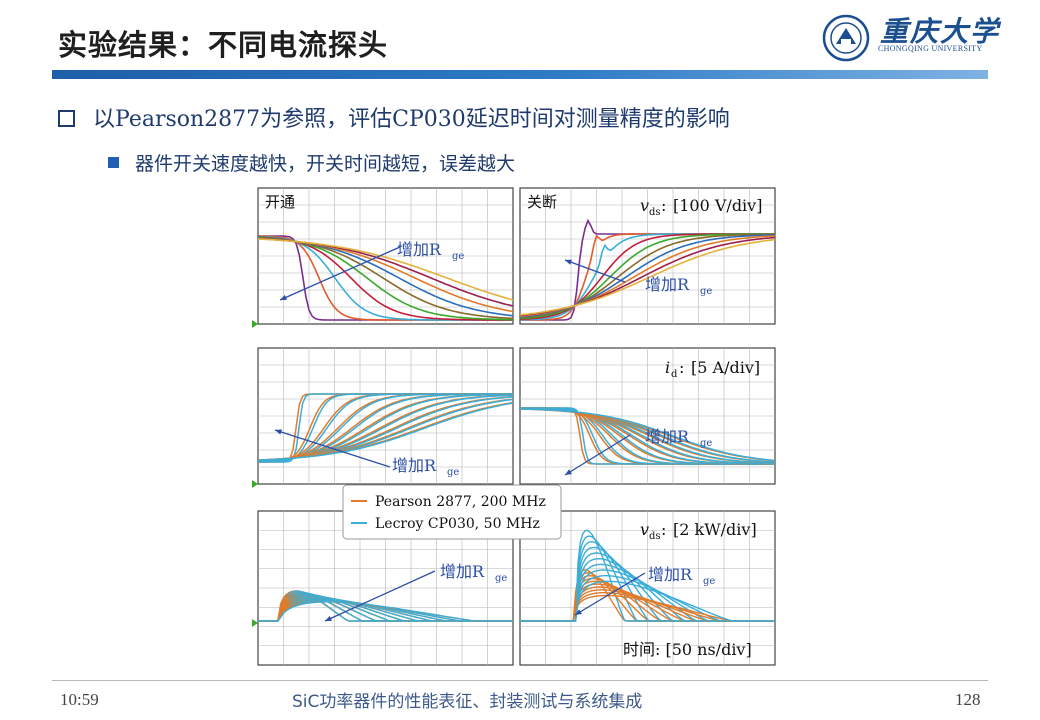  Describe the element at coordinates (846, 38) in the screenshot. I see `university-seal-icon` at that location.